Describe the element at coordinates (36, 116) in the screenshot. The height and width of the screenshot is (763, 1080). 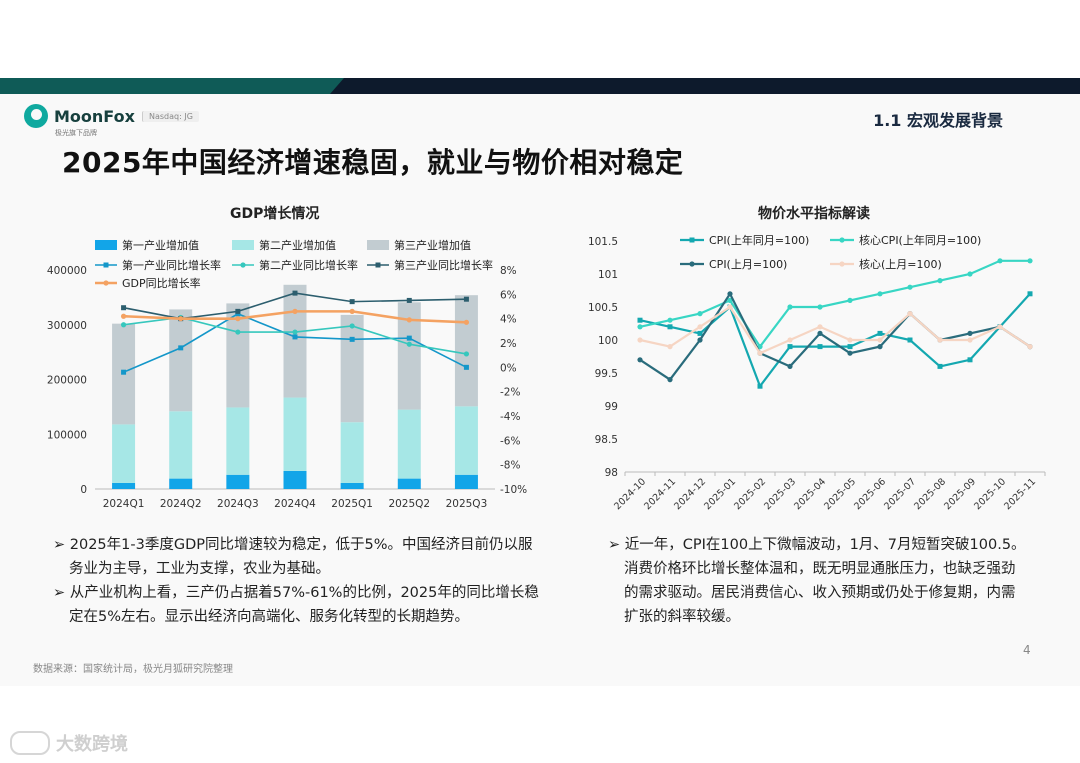
I see `moonfox-logo-icon` at that location.